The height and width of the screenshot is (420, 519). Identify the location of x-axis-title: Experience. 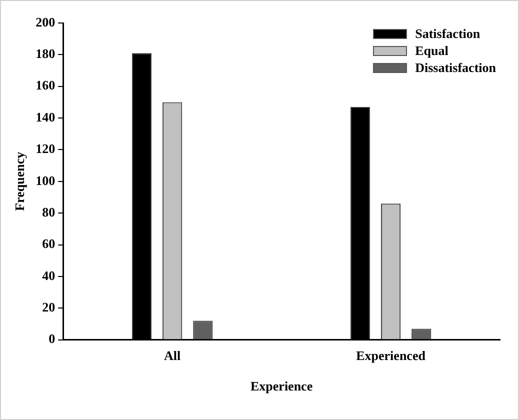
(281, 386).